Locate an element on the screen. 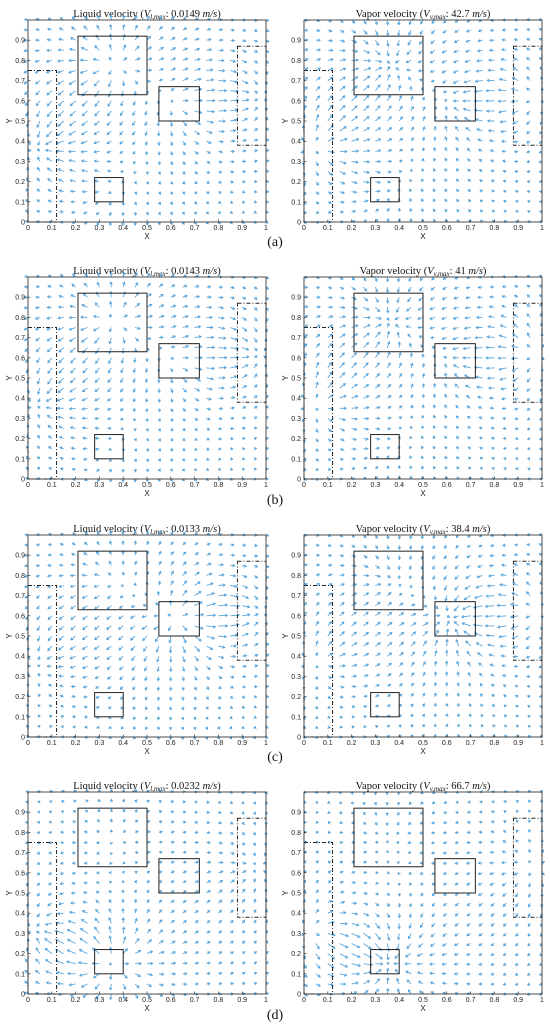 This screenshot has width=550, height=1027. x-tick-label: 0.9 is located at coordinates (518, 1000).